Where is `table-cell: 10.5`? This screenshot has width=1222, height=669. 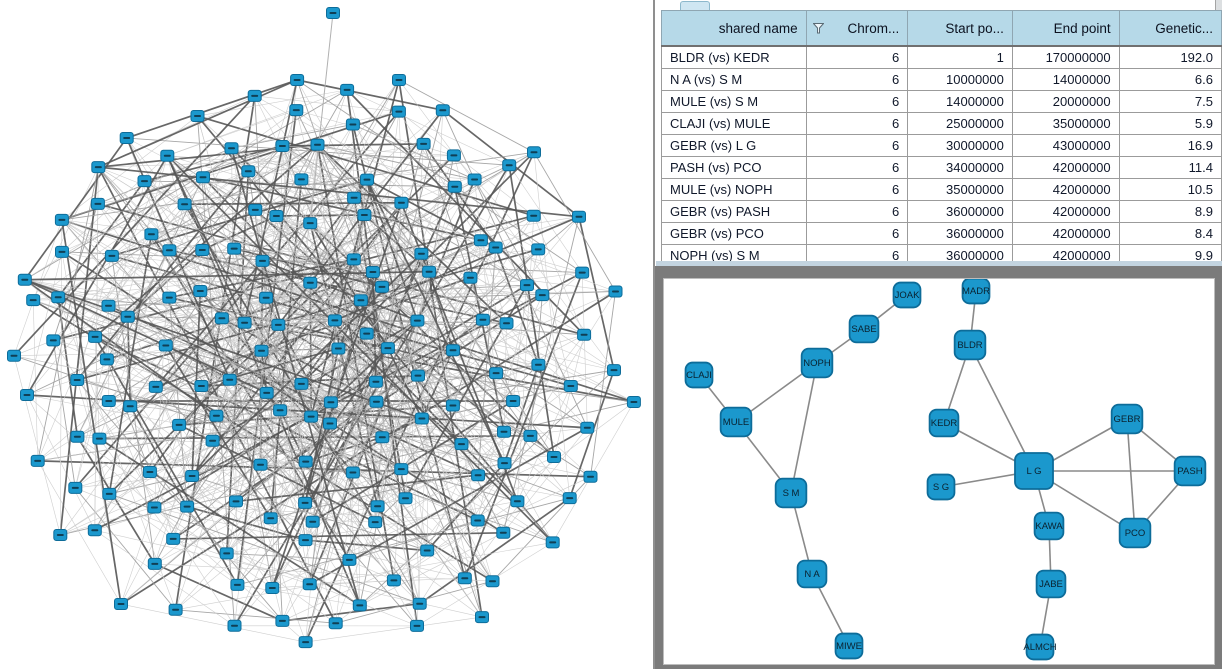 table-cell: 10.5 is located at coordinates (1170, 189).